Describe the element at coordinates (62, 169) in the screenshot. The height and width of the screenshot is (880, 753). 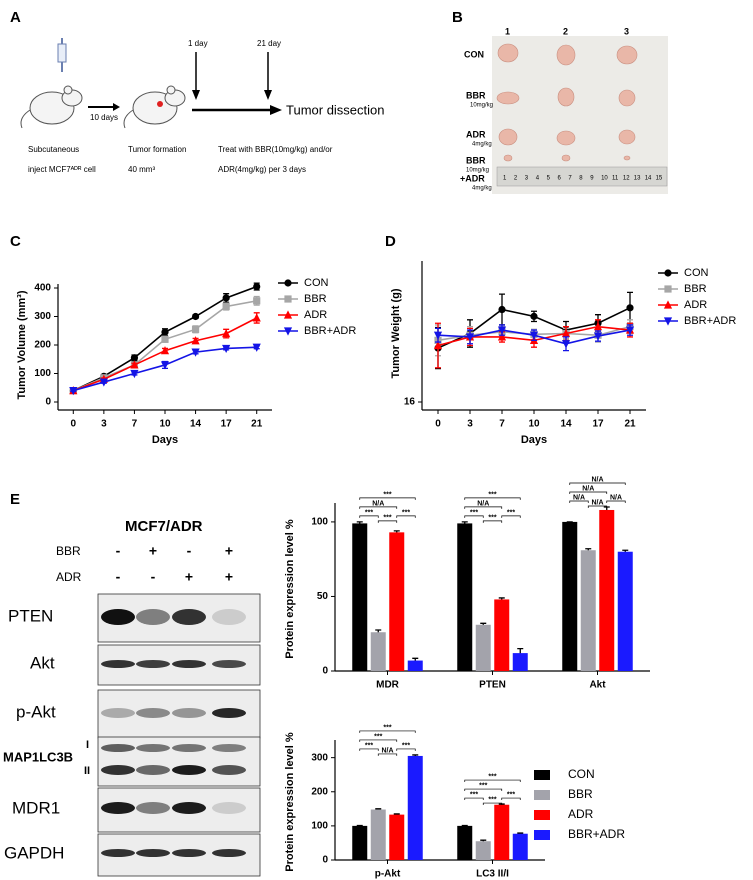
I see `schema-text: inject MCF7ᴬᴰᴿ cell` at that location.